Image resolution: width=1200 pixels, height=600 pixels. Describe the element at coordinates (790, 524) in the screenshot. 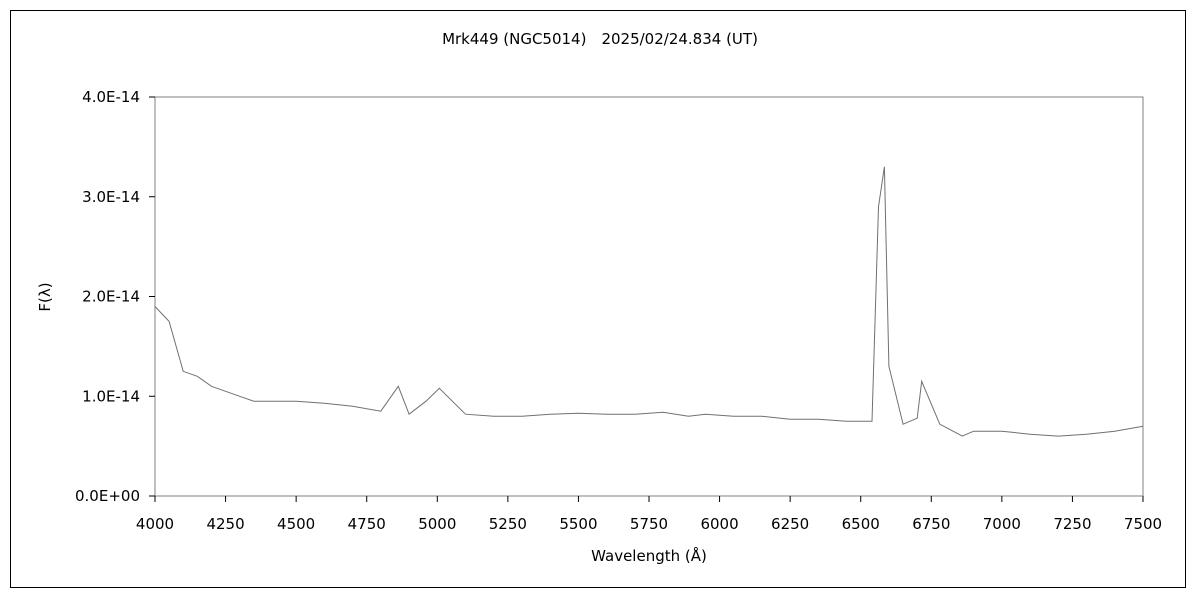

I see `x-tick-label: 6250` at that location.